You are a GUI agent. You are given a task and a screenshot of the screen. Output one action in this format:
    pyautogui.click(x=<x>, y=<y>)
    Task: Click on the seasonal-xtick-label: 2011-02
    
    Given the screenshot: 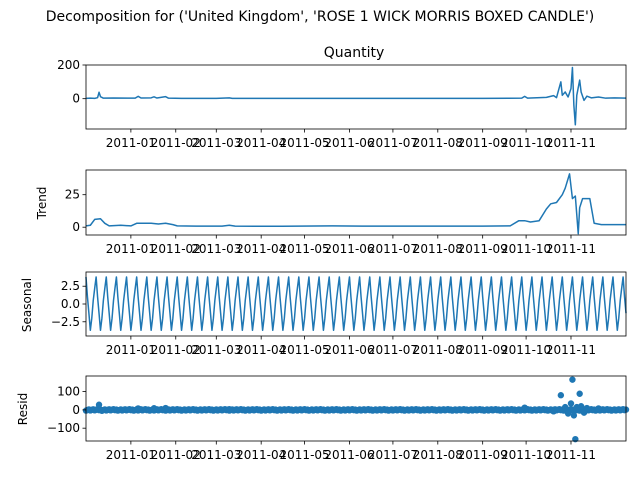 What is the action you would take?
    pyautogui.click(x=176, y=350)
    